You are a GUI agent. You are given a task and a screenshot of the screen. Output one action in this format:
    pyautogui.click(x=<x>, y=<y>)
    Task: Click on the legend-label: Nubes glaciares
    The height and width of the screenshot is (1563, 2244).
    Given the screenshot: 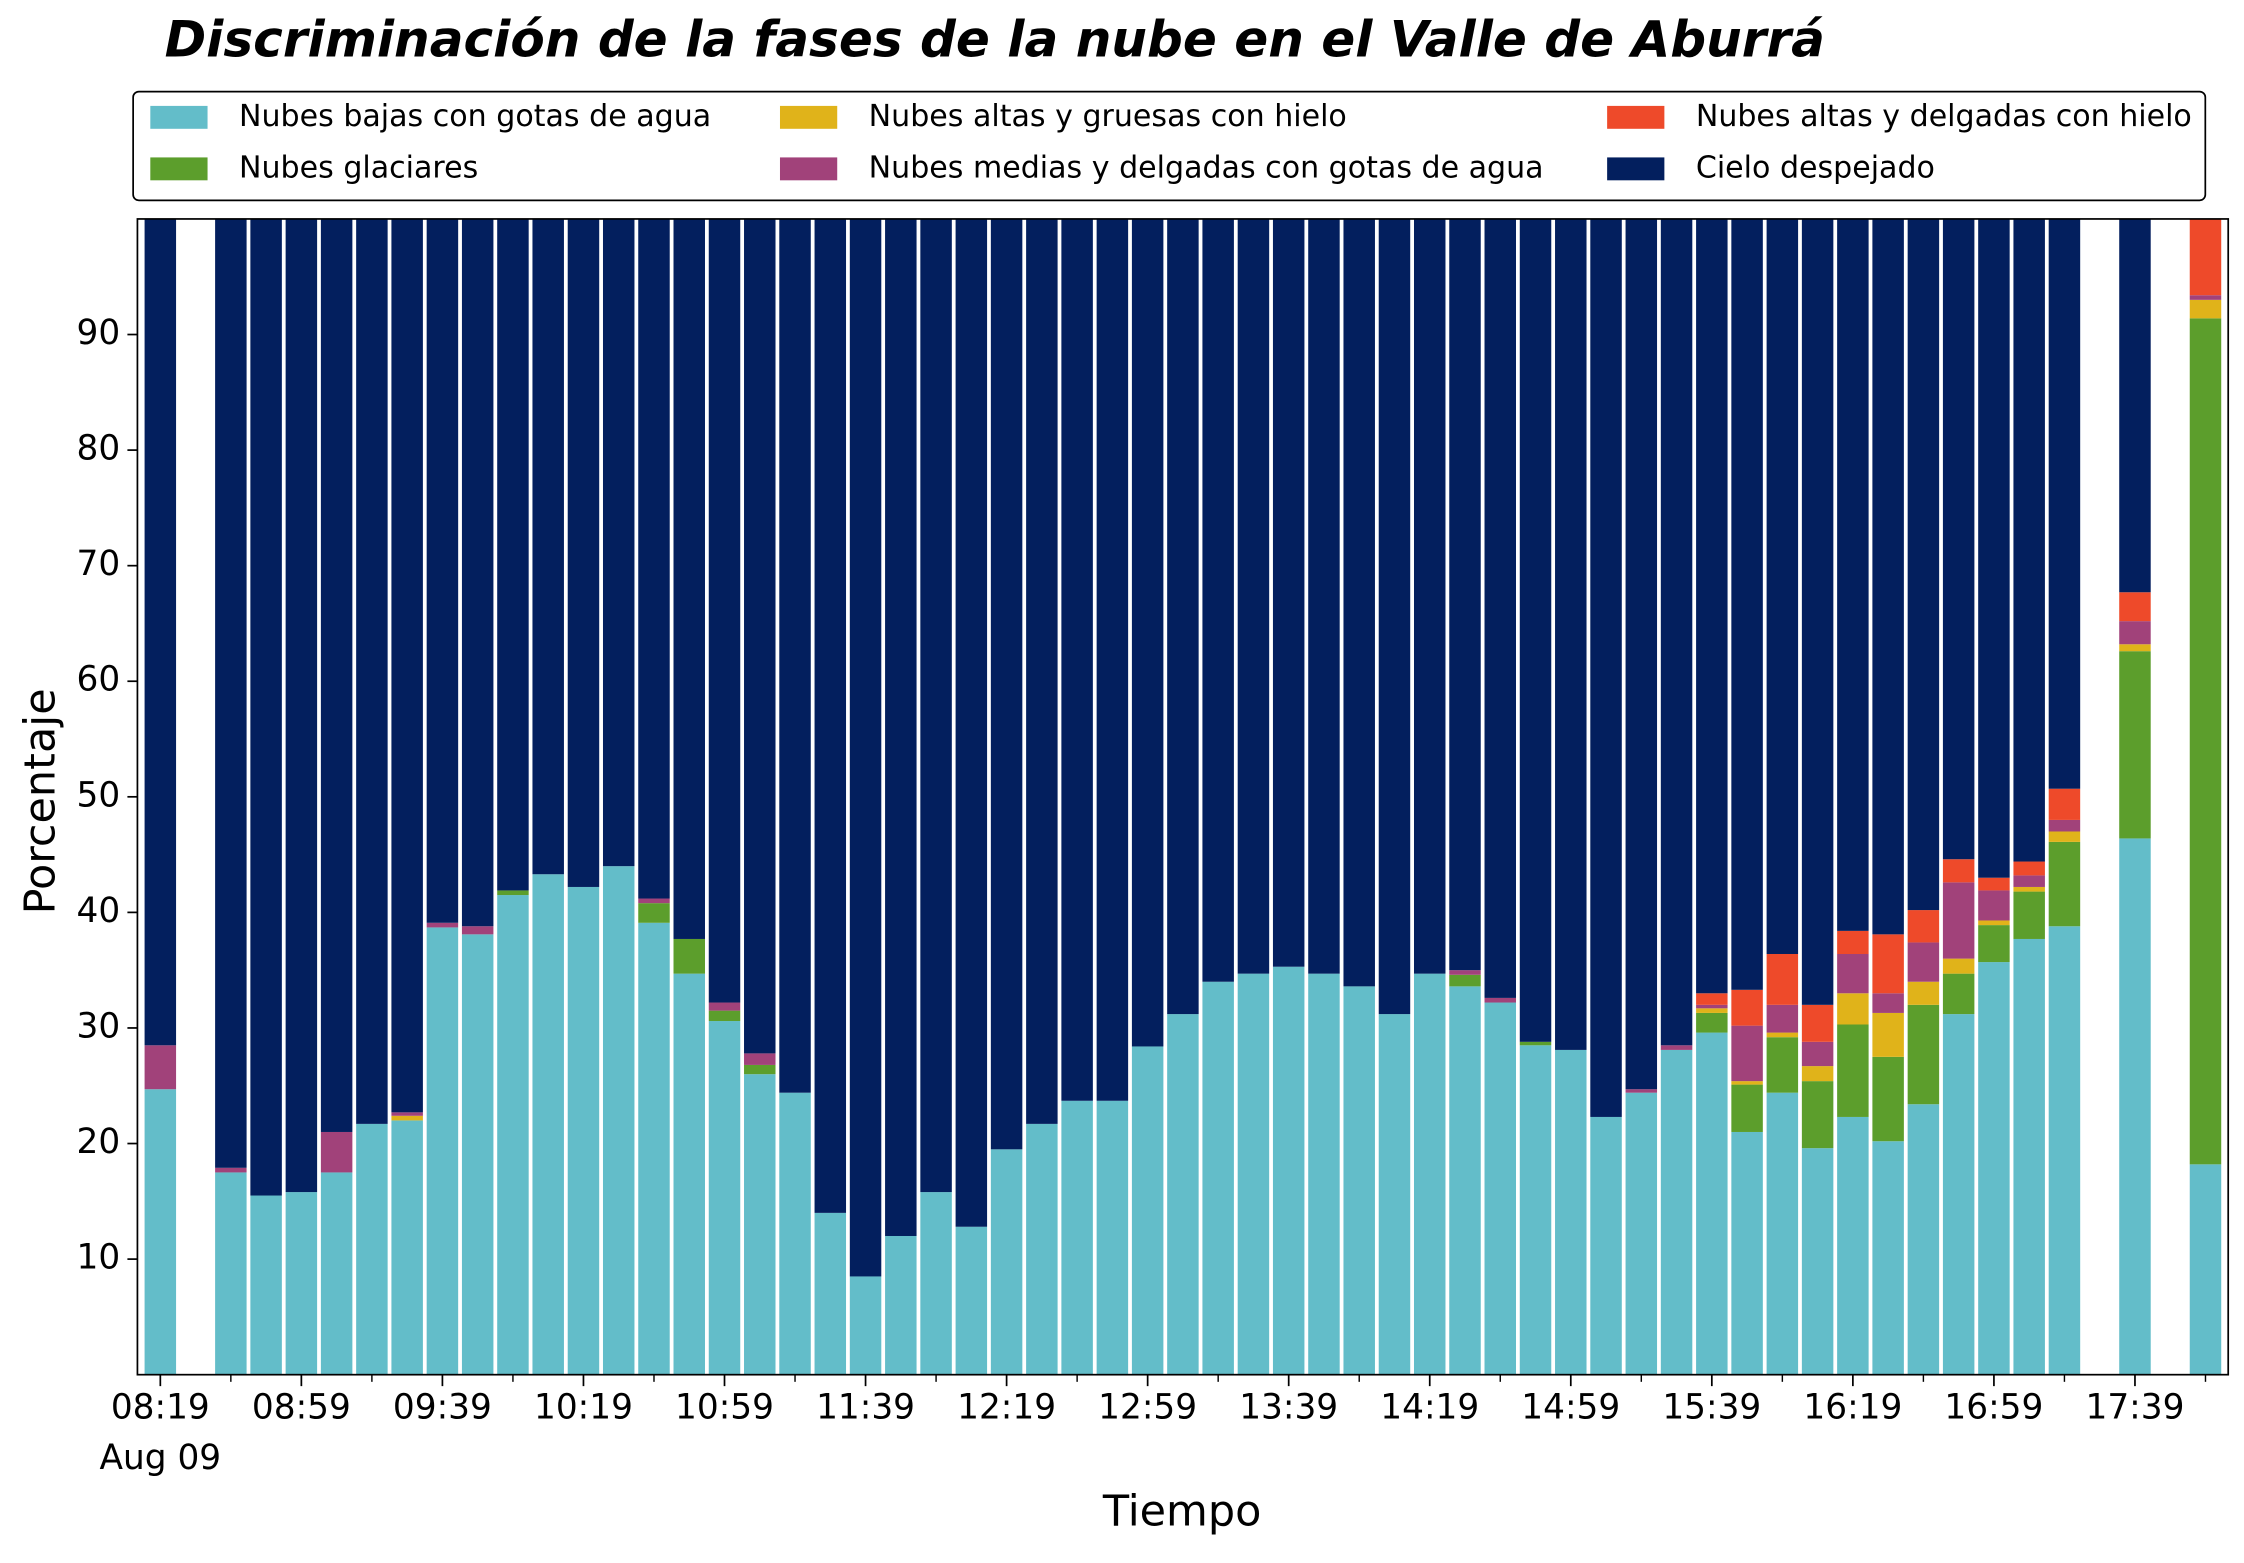 What is the action you would take?
    pyautogui.click(x=358, y=167)
    